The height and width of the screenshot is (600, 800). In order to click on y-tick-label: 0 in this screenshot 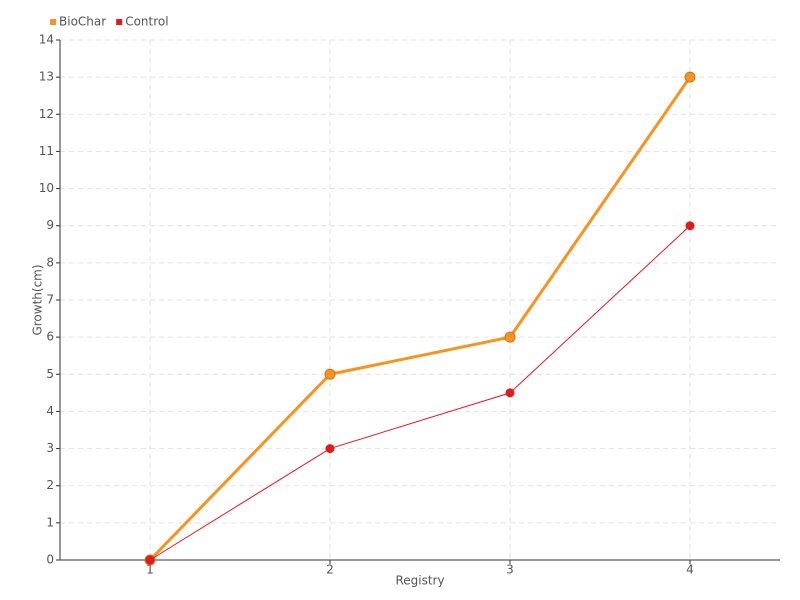, I will do `click(50, 560)`.